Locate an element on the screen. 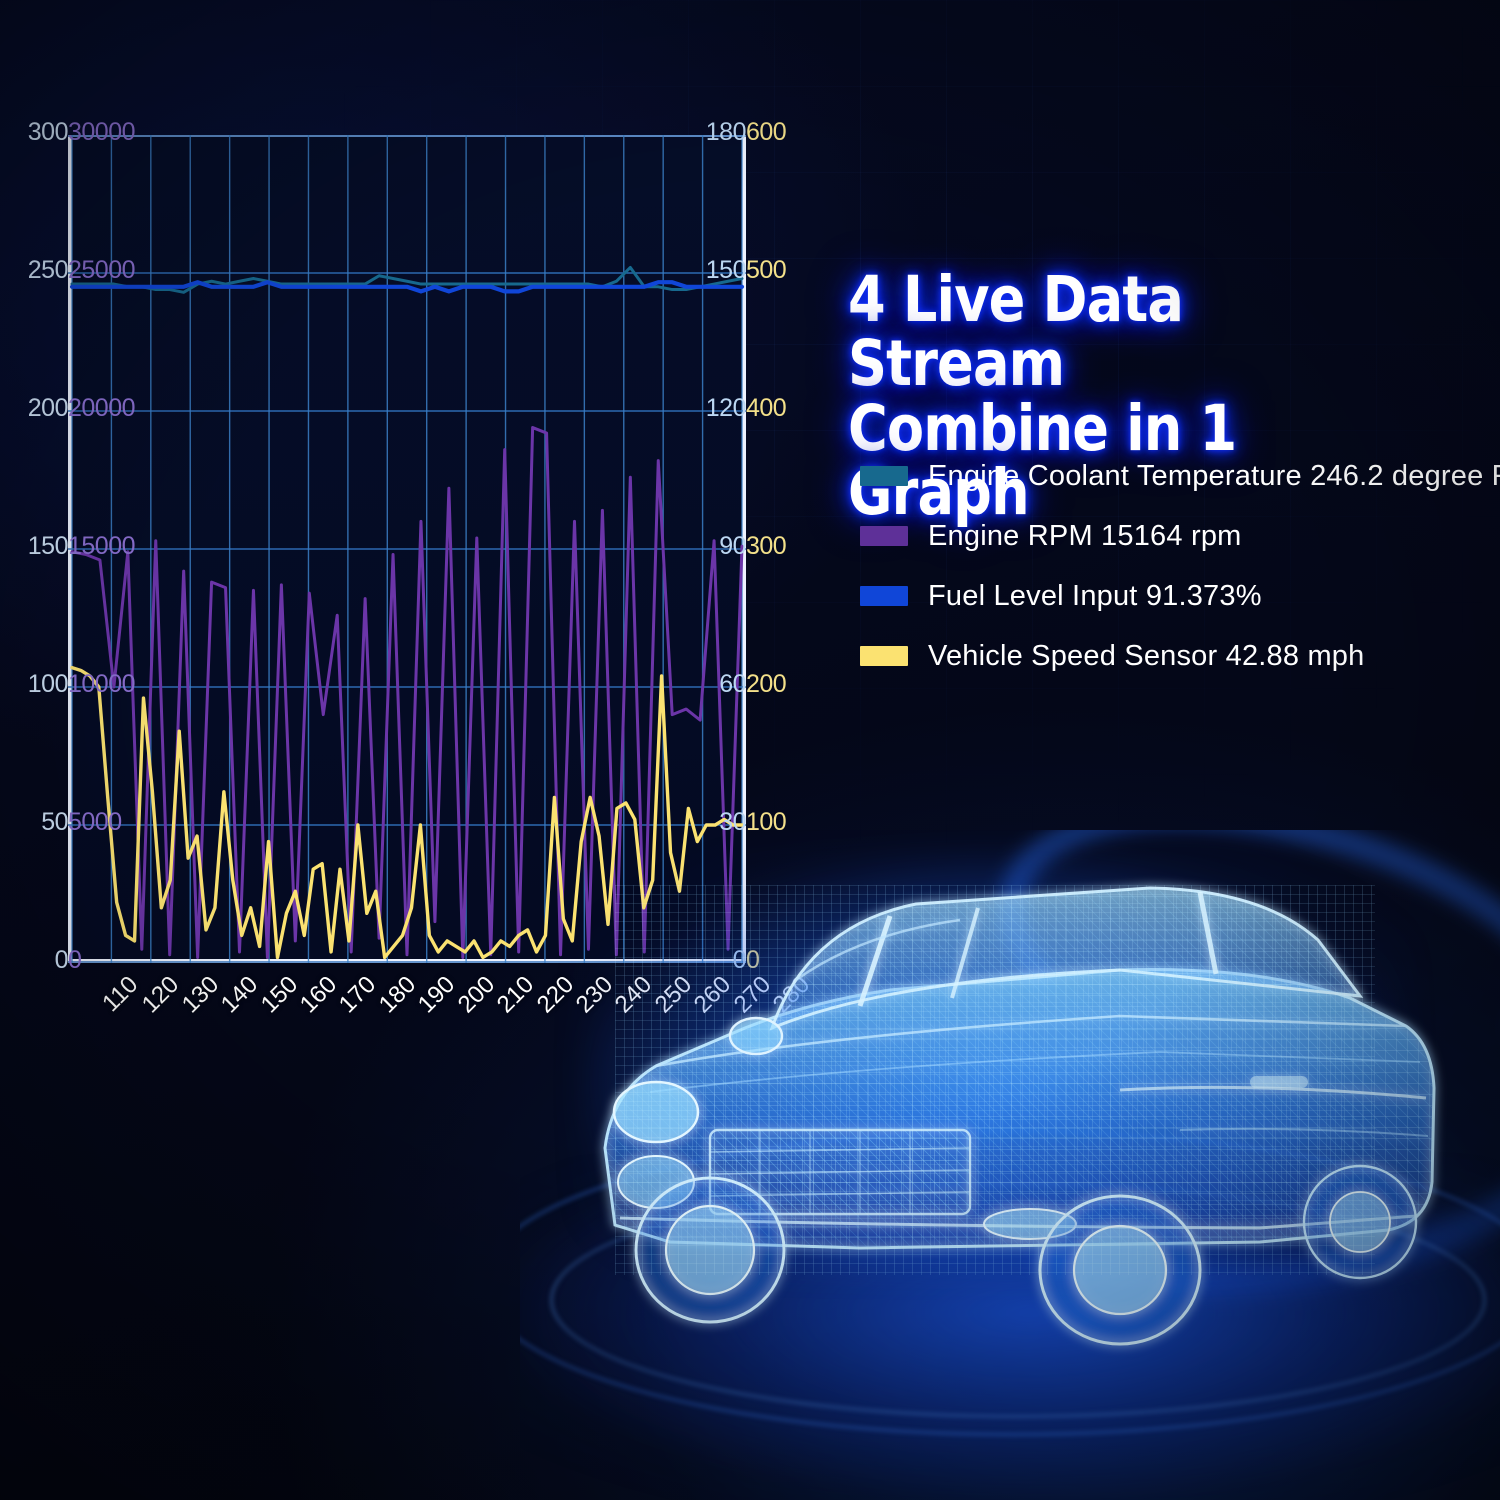 This screenshot has height=1500, width=1500. legend-item-vehicle-speed-sensor: Vehicle Speed Sensor 42.88 mph is located at coordinates (1170, 656).